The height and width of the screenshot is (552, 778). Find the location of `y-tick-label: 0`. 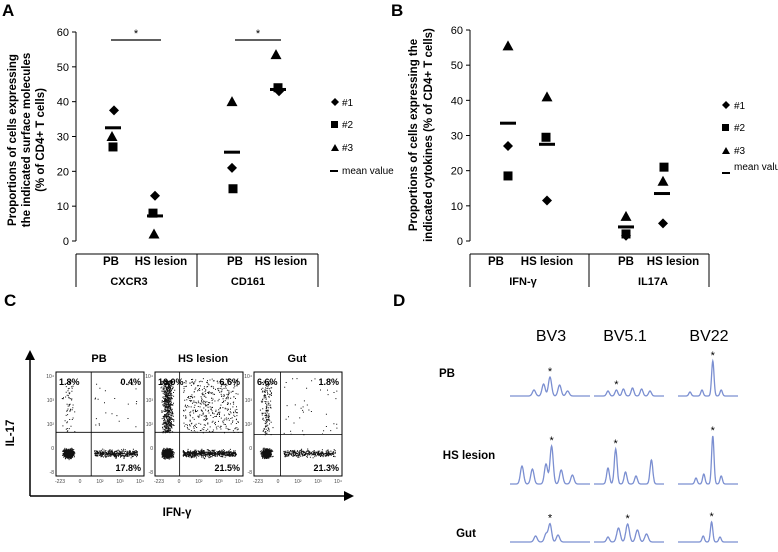

y-tick-label: 0 is located at coordinates (460, 242).